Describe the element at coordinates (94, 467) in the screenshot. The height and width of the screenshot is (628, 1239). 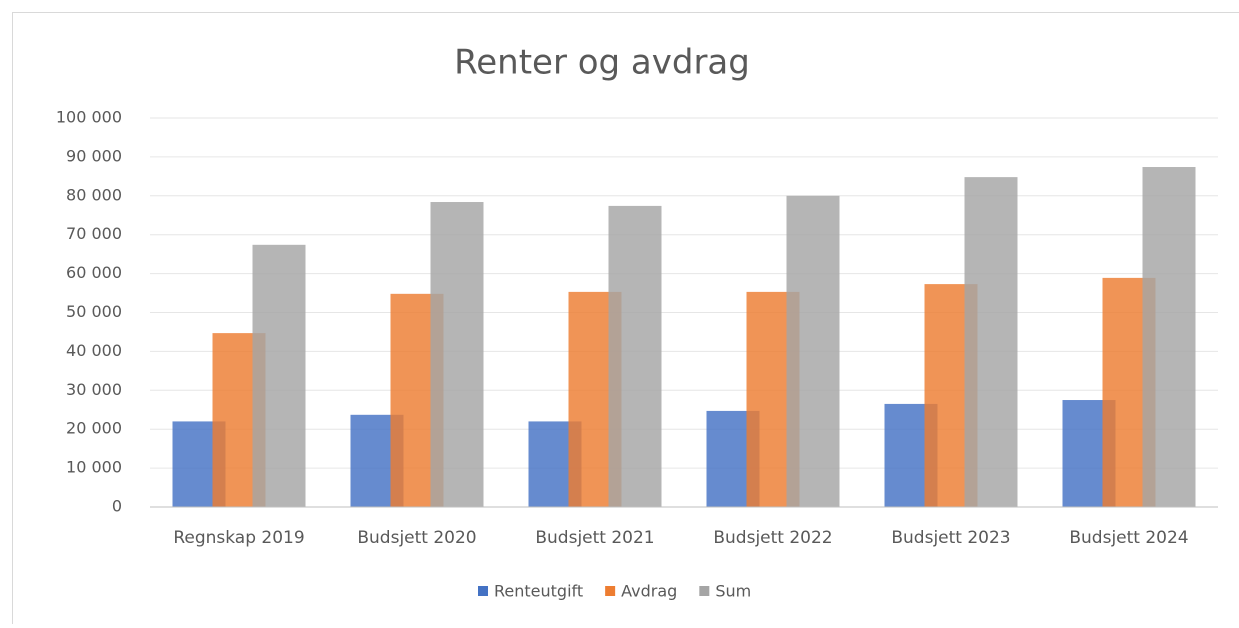
I see `y-tick-label: 10 000` at that location.